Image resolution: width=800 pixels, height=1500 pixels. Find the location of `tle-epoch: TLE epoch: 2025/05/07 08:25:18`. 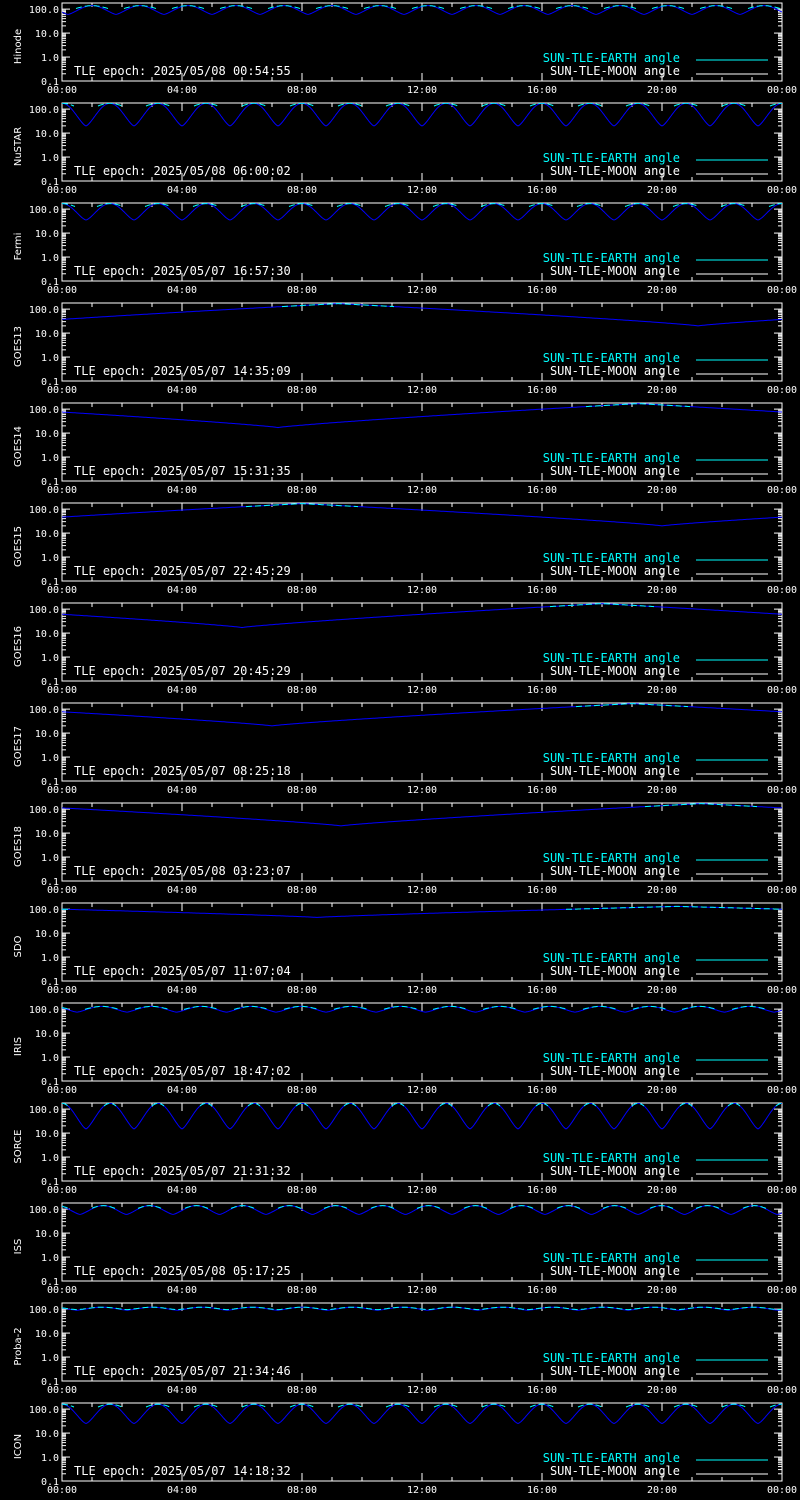

tle-epoch: TLE epoch: 2025/05/07 08:25:18 is located at coordinates (182, 771).